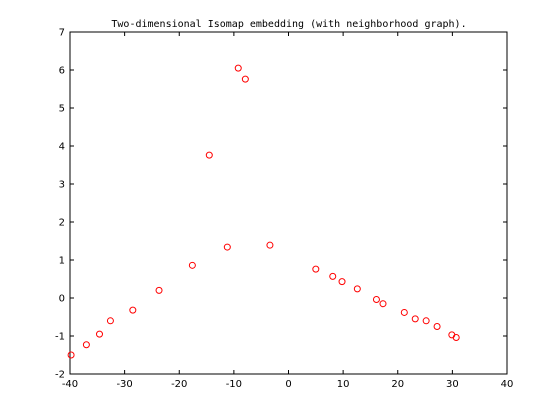 The height and width of the screenshot is (420, 560). Describe the element at coordinates (62, 185) in the screenshot. I see `y-tick-label: 3` at that location.